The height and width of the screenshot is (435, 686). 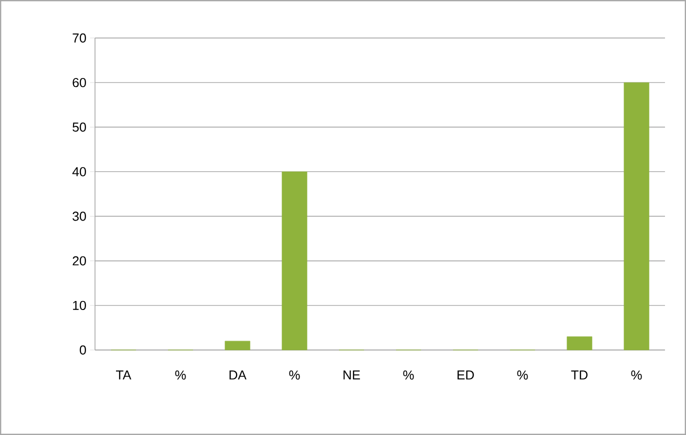 What do you see at coordinates (466, 375) in the screenshot?
I see `x-tick-label: ED` at bounding box center [466, 375].